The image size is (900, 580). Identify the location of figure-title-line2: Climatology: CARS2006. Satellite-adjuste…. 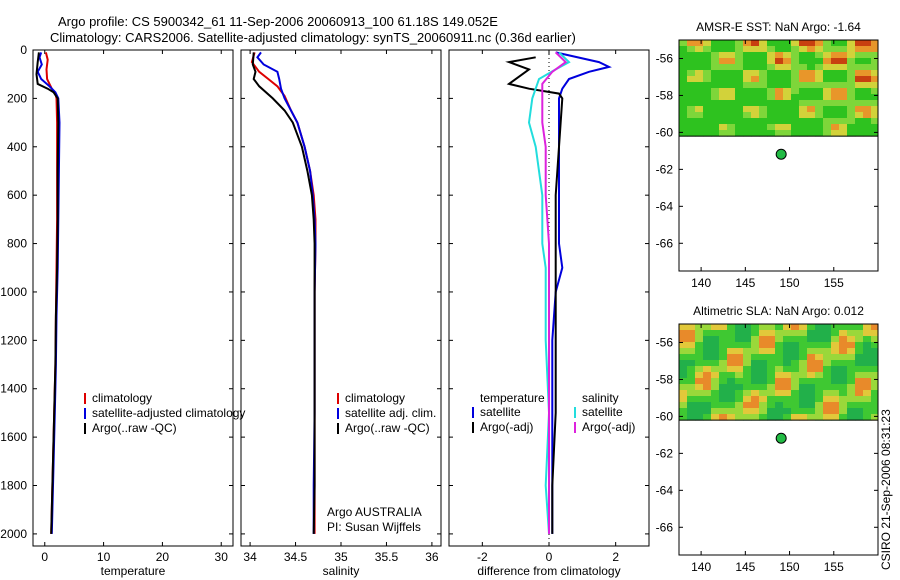
(313, 37).